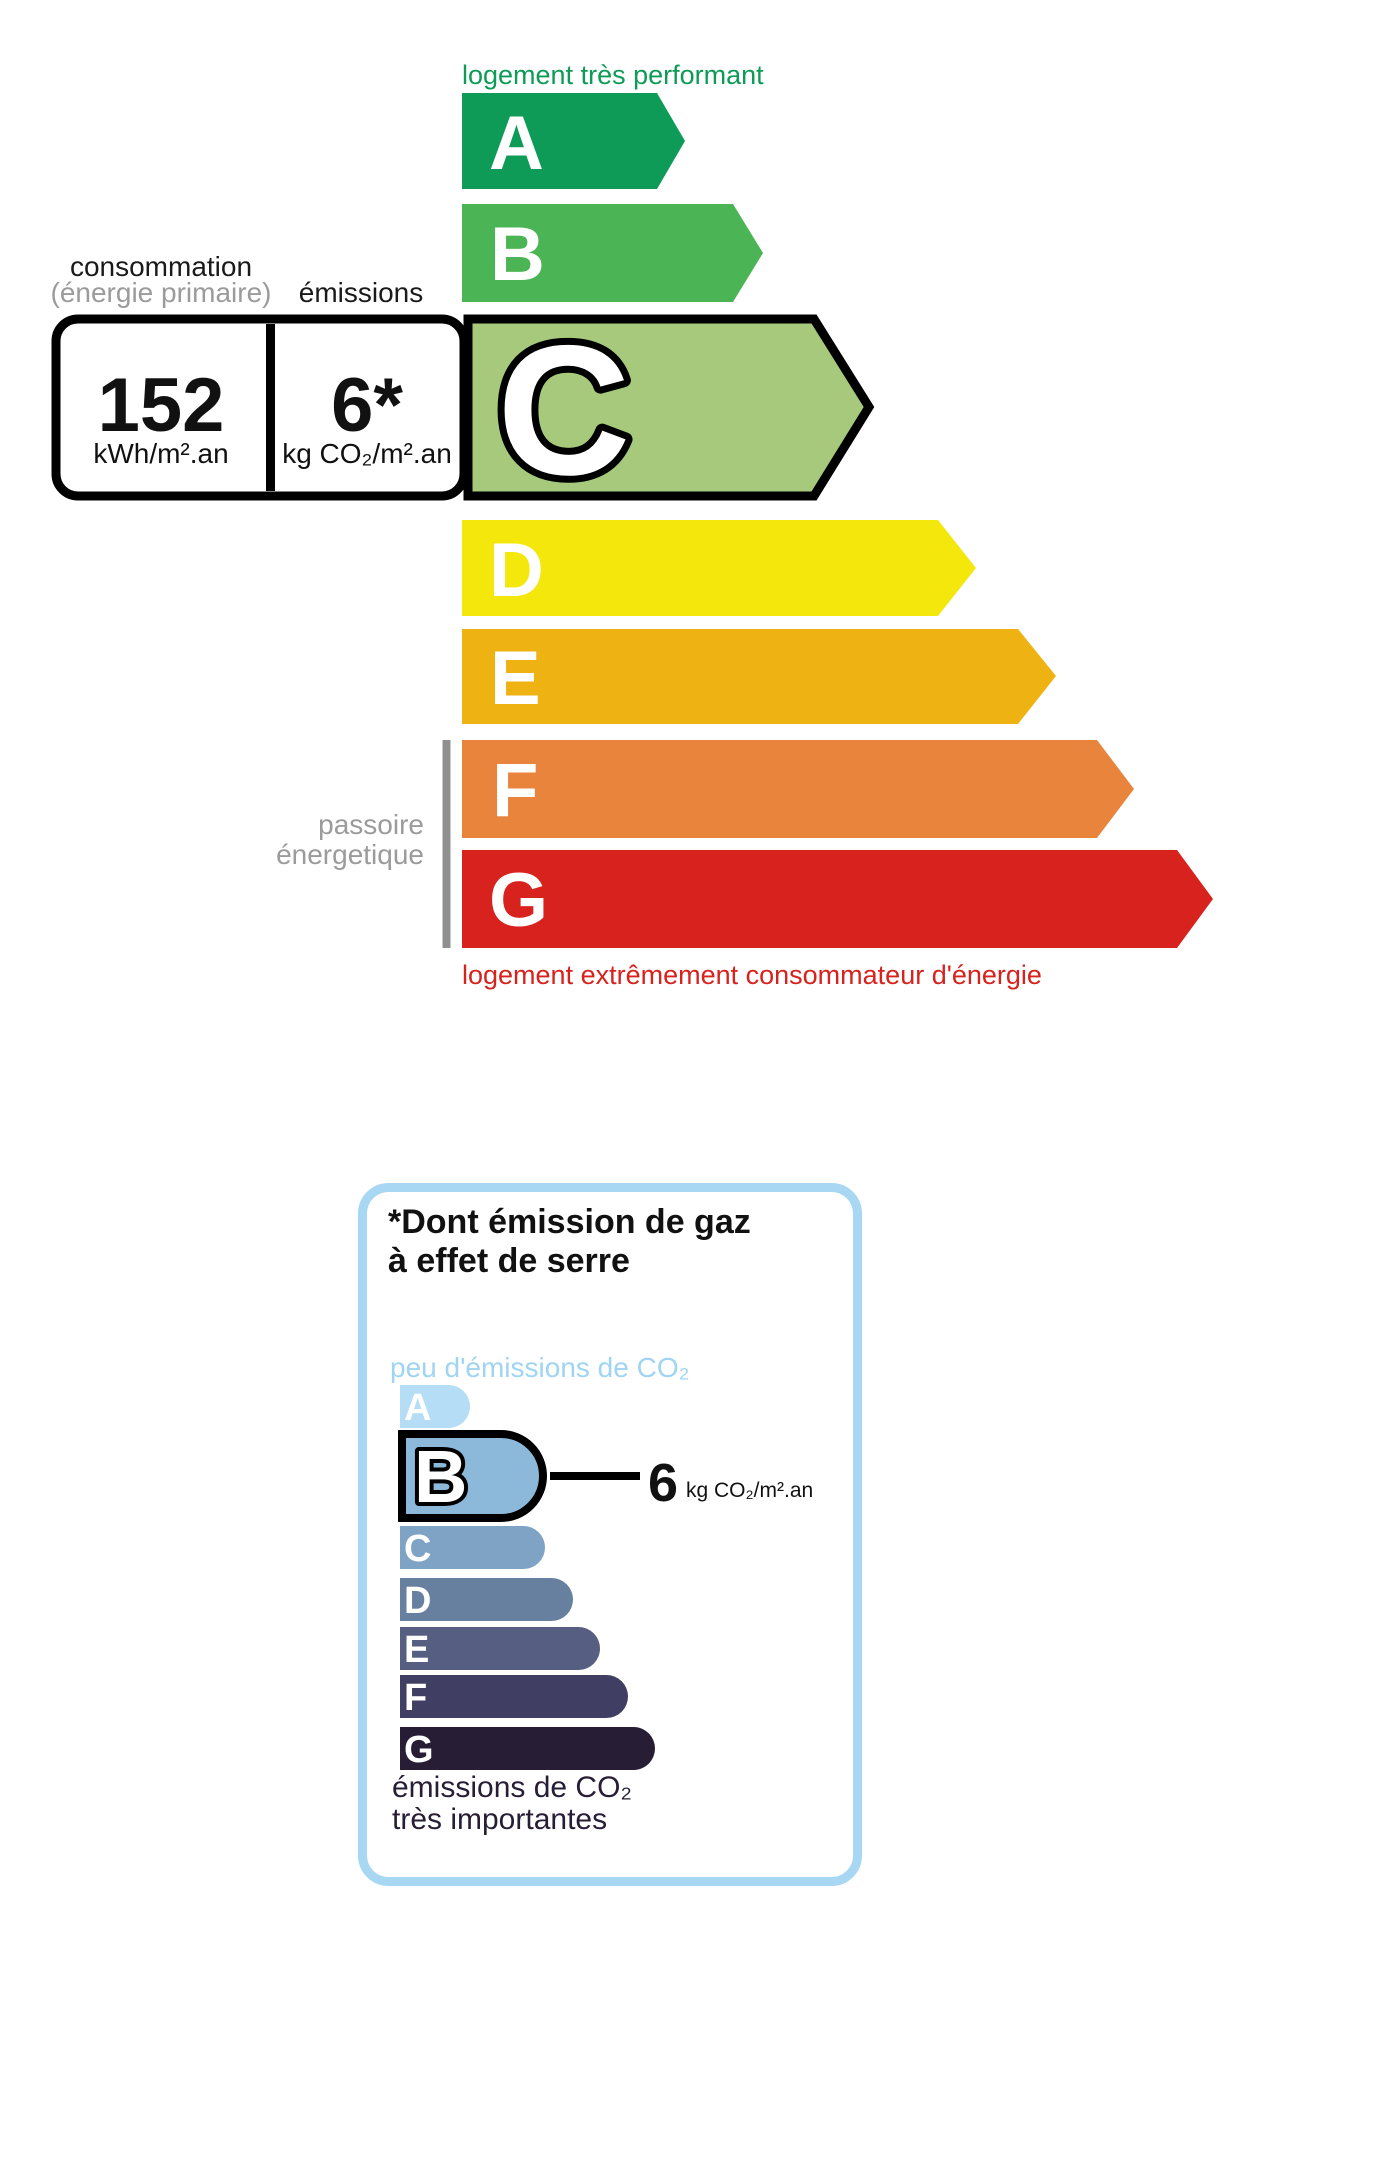 Image resolution: width=1380 pixels, height=2158 pixels. Describe the element at coordinates (499, 1819) in the screenshot. I see `co2-bottom-caption-line2: très importantes` at that location.